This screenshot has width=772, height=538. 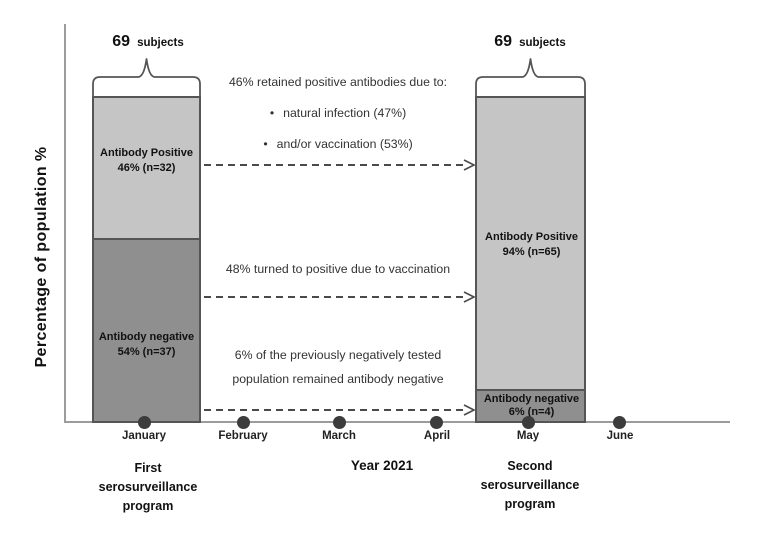 I want to click on timeline-dot-june, so click(x=619, y=422).